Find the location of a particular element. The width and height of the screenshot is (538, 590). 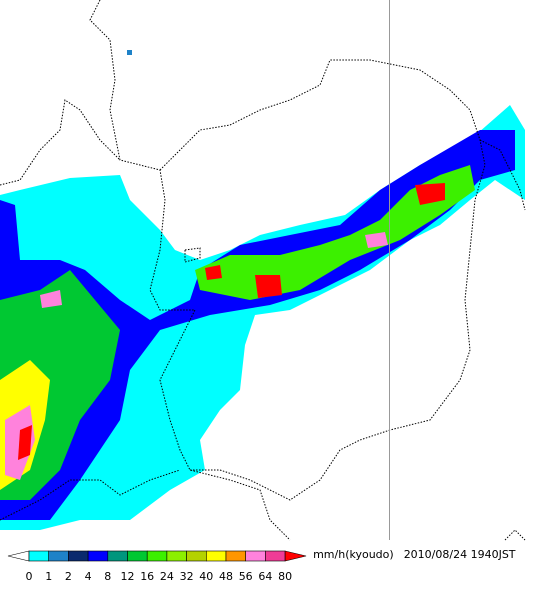

legend-tick-label: 48 is located at coordinates (226, 576).